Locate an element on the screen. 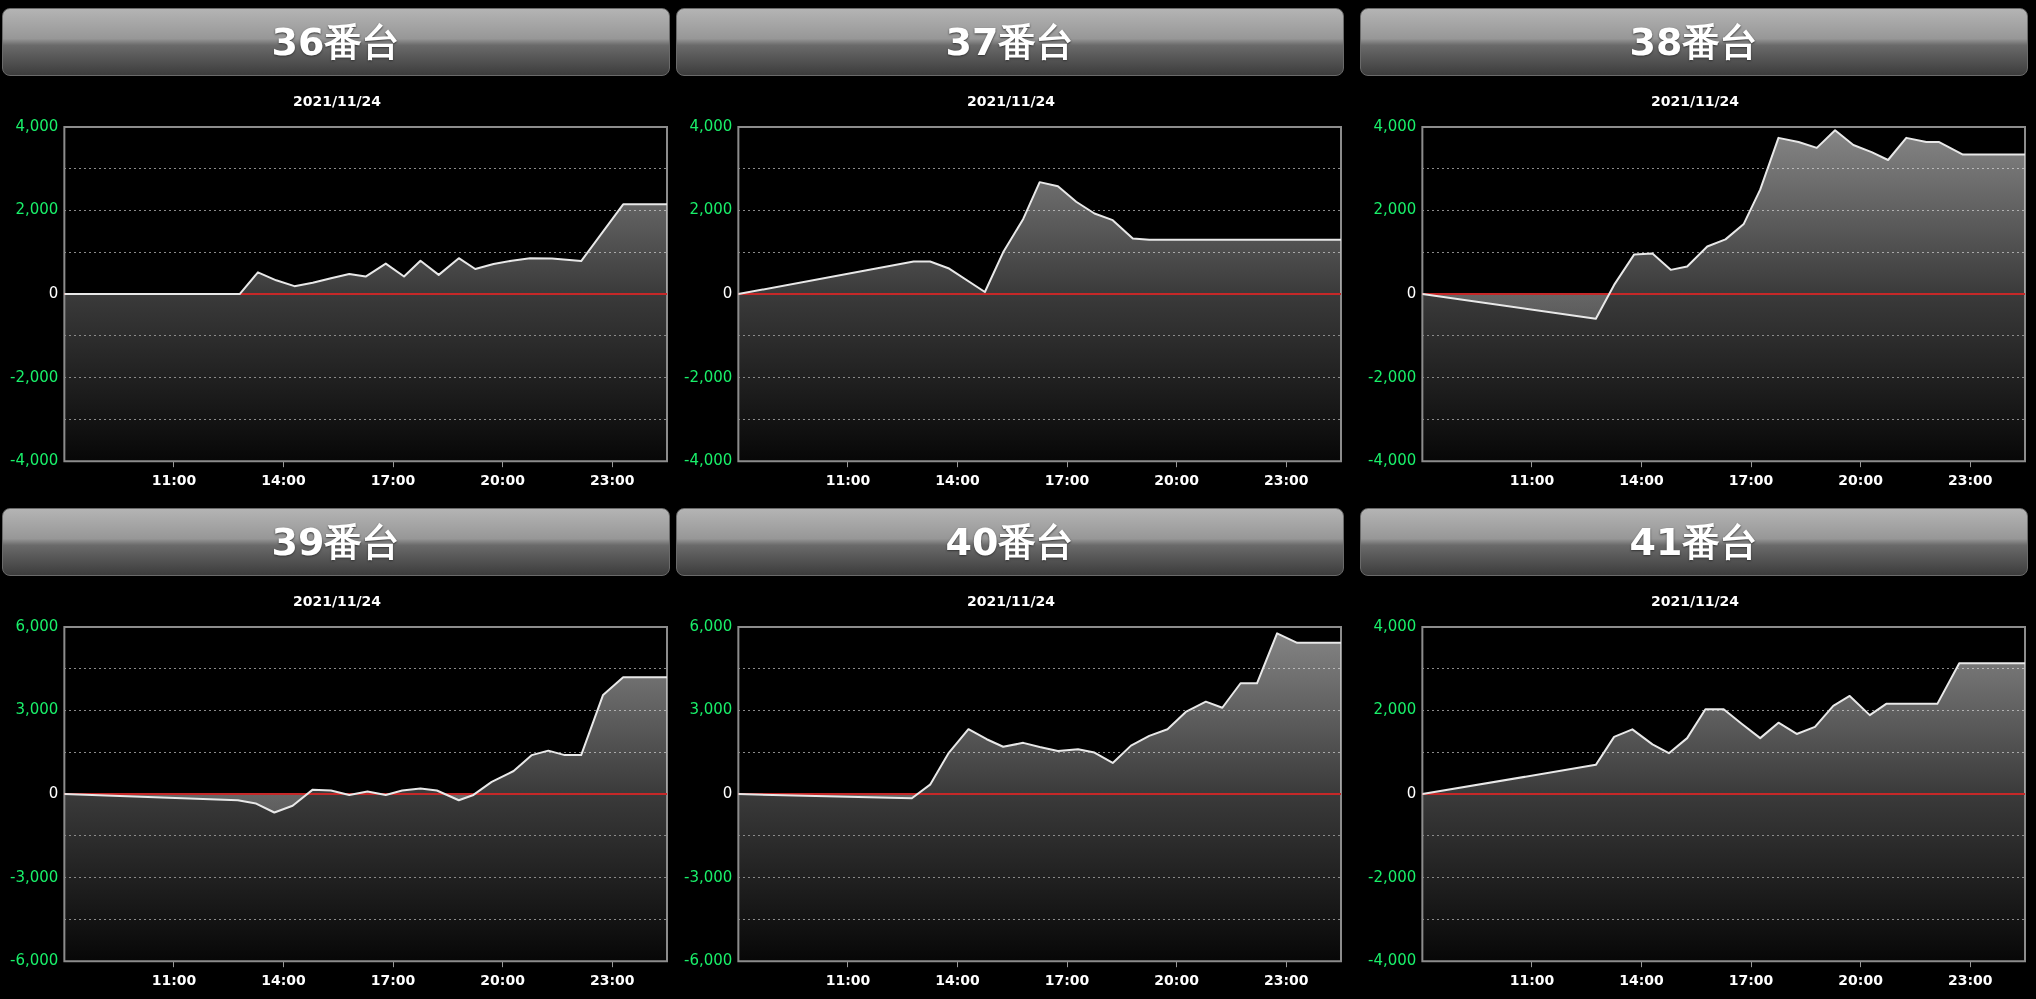 This screenshot has height=999, width=2036. chart-title: 40番台 is located at coordinates (1010, 542).